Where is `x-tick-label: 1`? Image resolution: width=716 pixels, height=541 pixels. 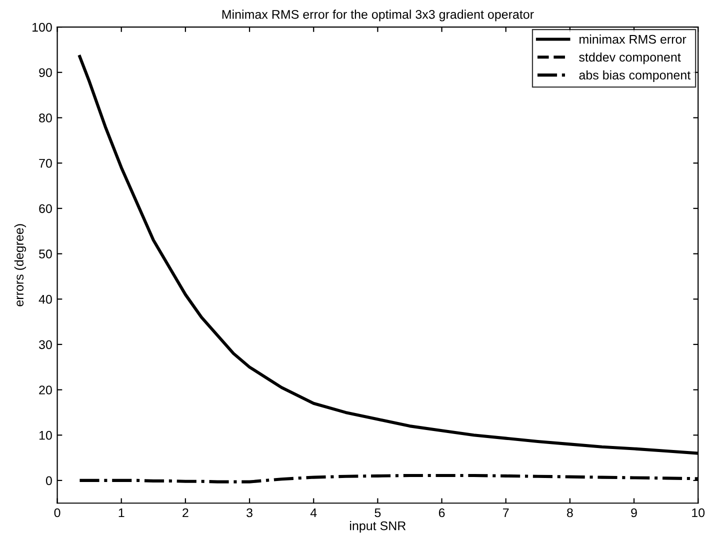
x-tick-label: 1 is located at coordinates (121, 513).